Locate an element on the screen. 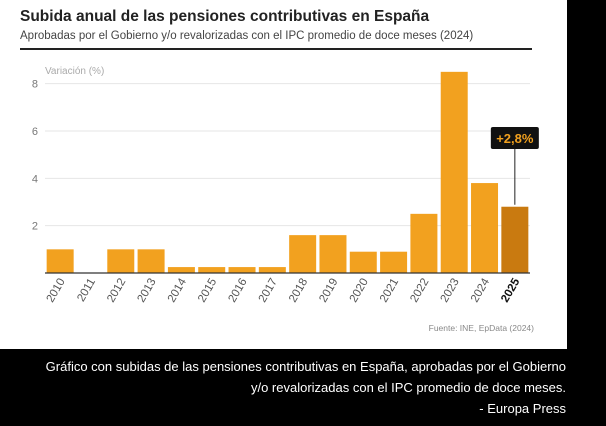  y-axis-title: Variación (%) is located at coordinates (74, 71).